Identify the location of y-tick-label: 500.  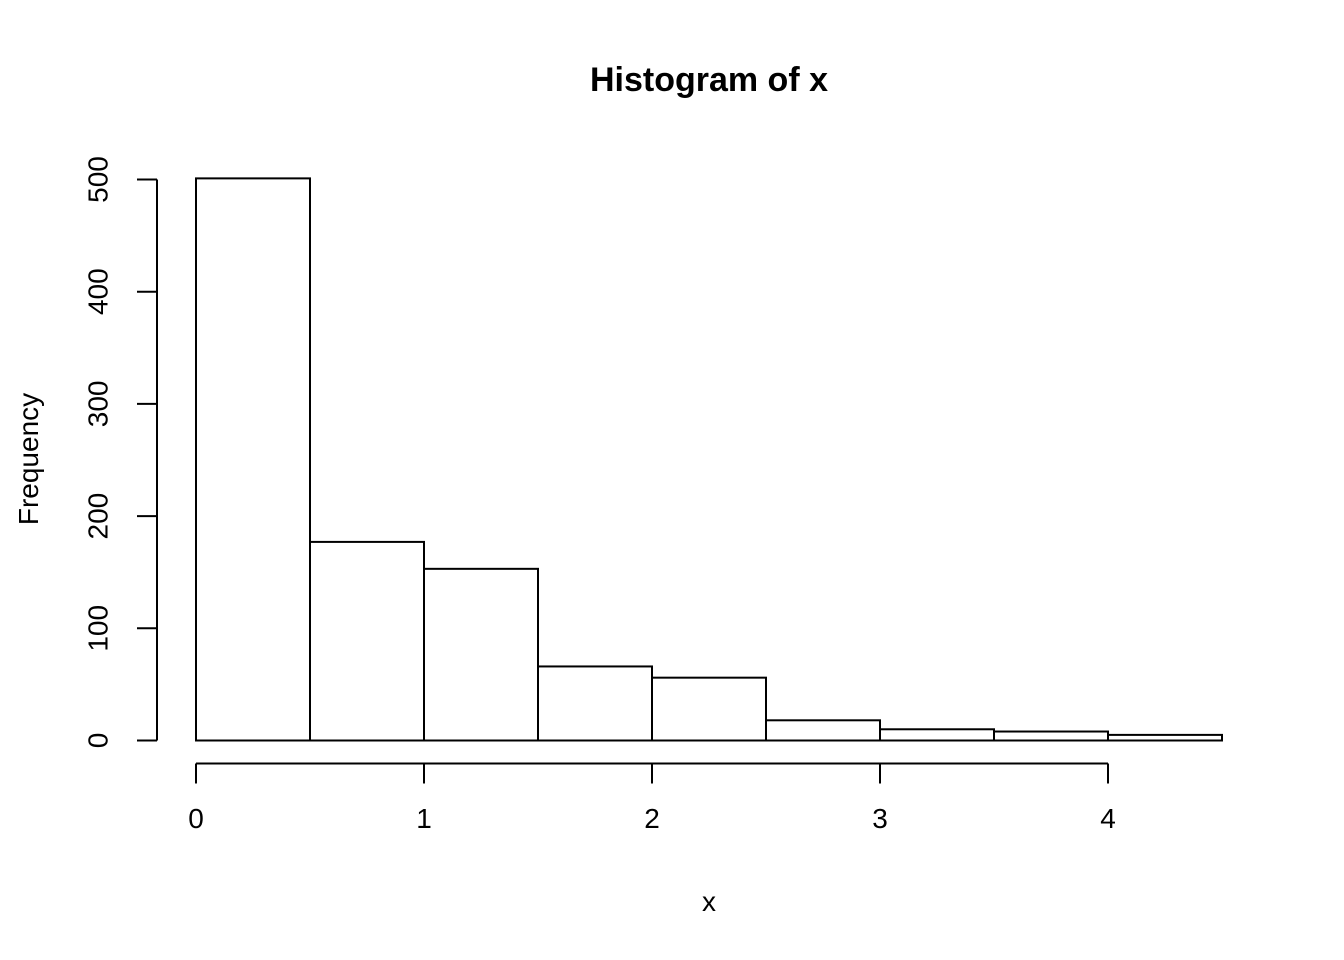
(98, 179).